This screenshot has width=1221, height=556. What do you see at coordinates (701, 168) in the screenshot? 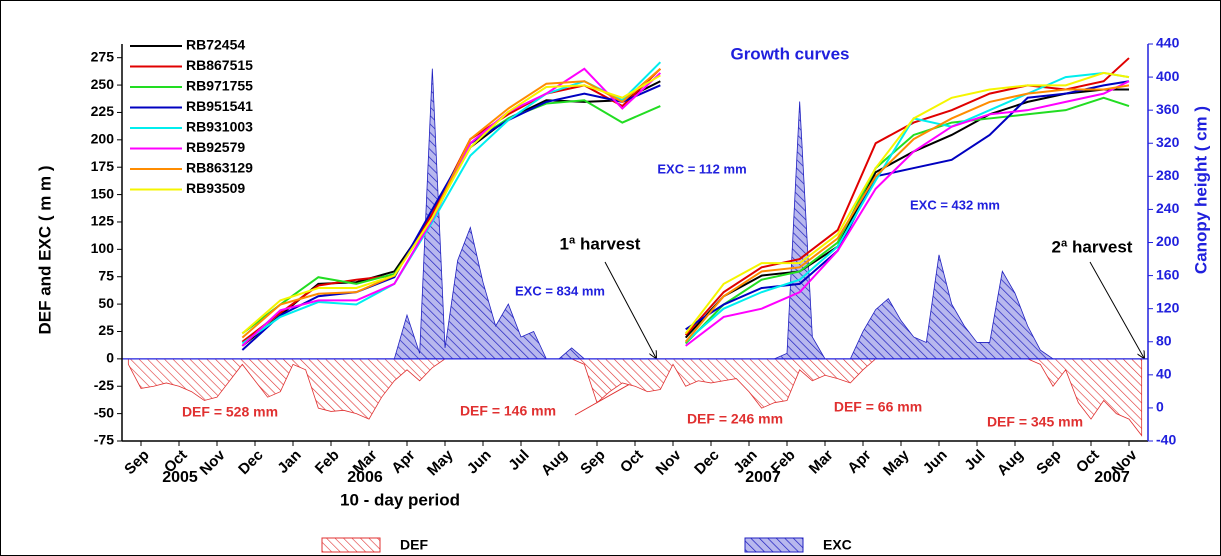
I see `annotation: EXC = 112 mm` at bounding box center [701, 168].